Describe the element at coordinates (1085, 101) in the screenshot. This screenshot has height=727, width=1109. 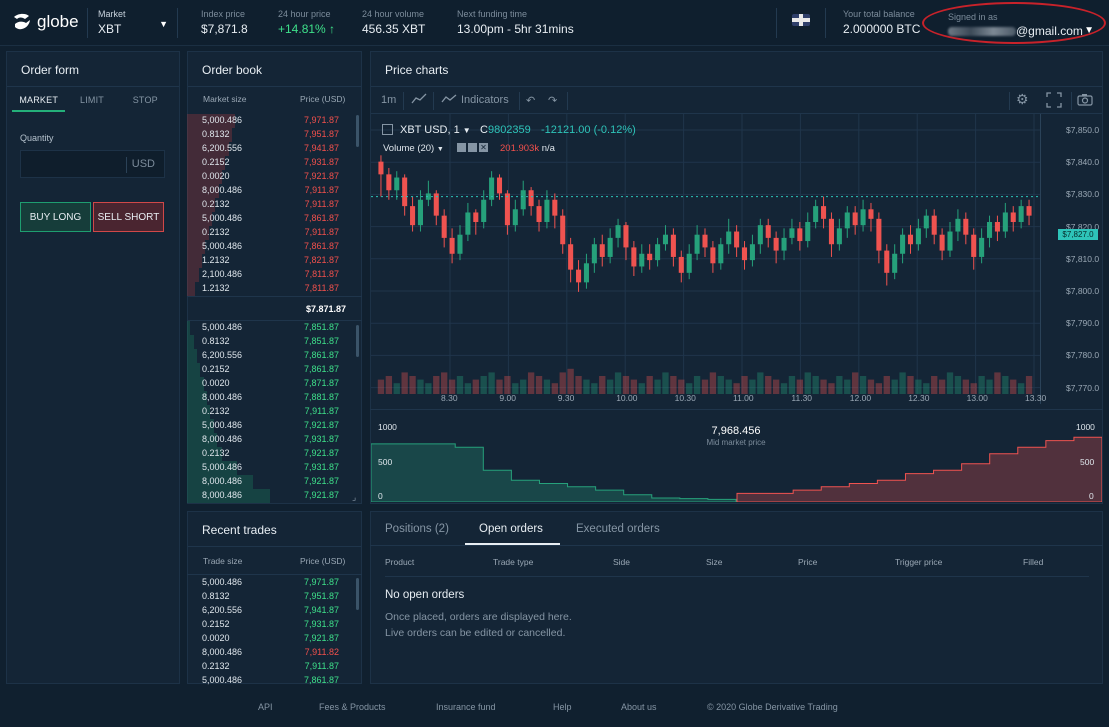
I see `camera-icon` at that location.